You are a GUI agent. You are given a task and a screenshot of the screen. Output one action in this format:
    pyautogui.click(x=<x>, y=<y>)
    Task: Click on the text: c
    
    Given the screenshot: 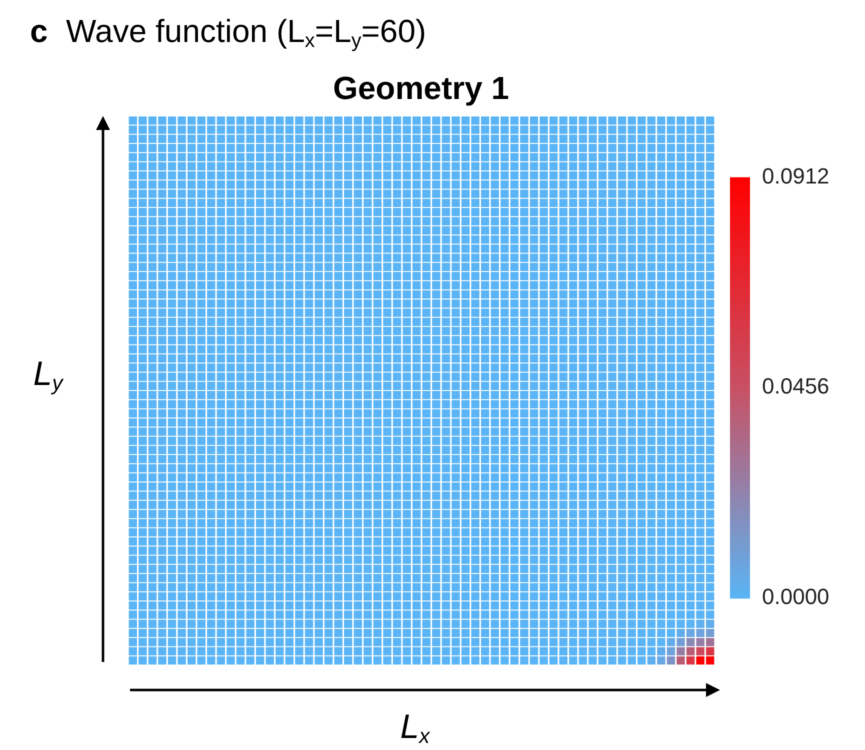 What is the action you would take?
    pyautogui.click(x=39, y=31)
    